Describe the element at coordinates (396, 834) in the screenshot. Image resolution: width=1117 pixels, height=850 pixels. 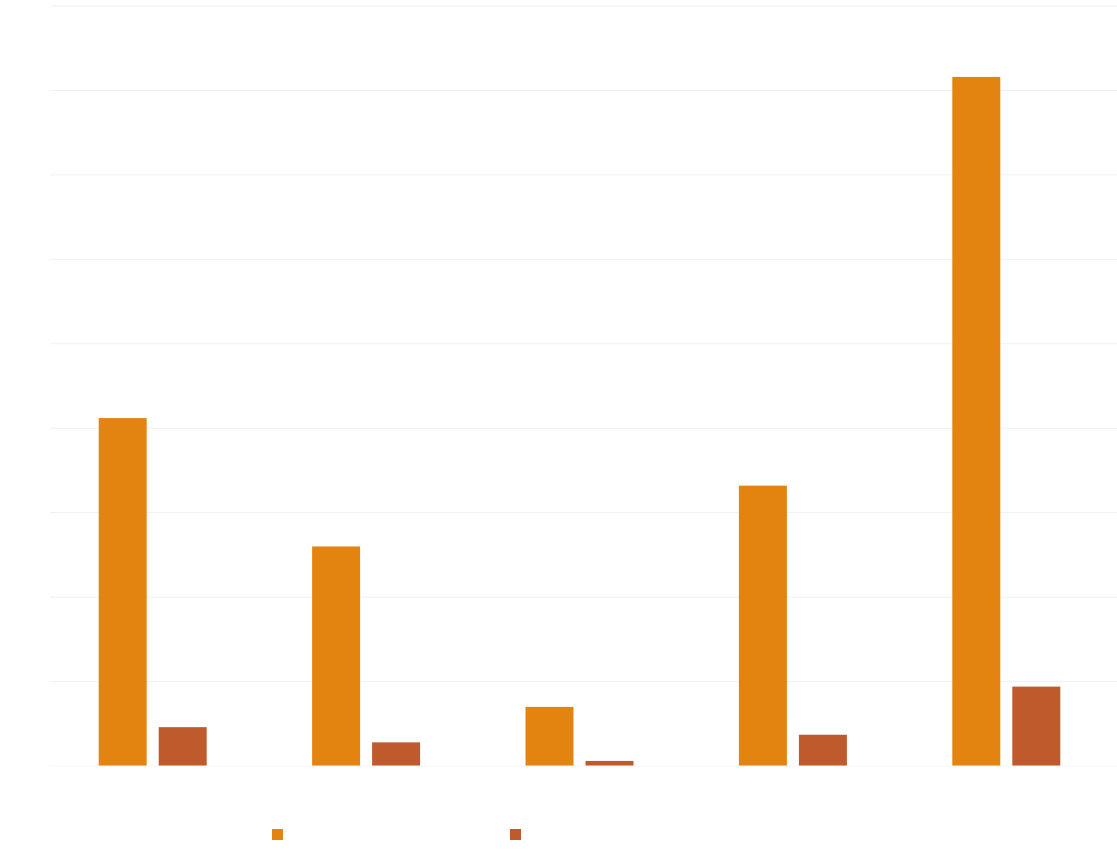
I see `legend` at that location.